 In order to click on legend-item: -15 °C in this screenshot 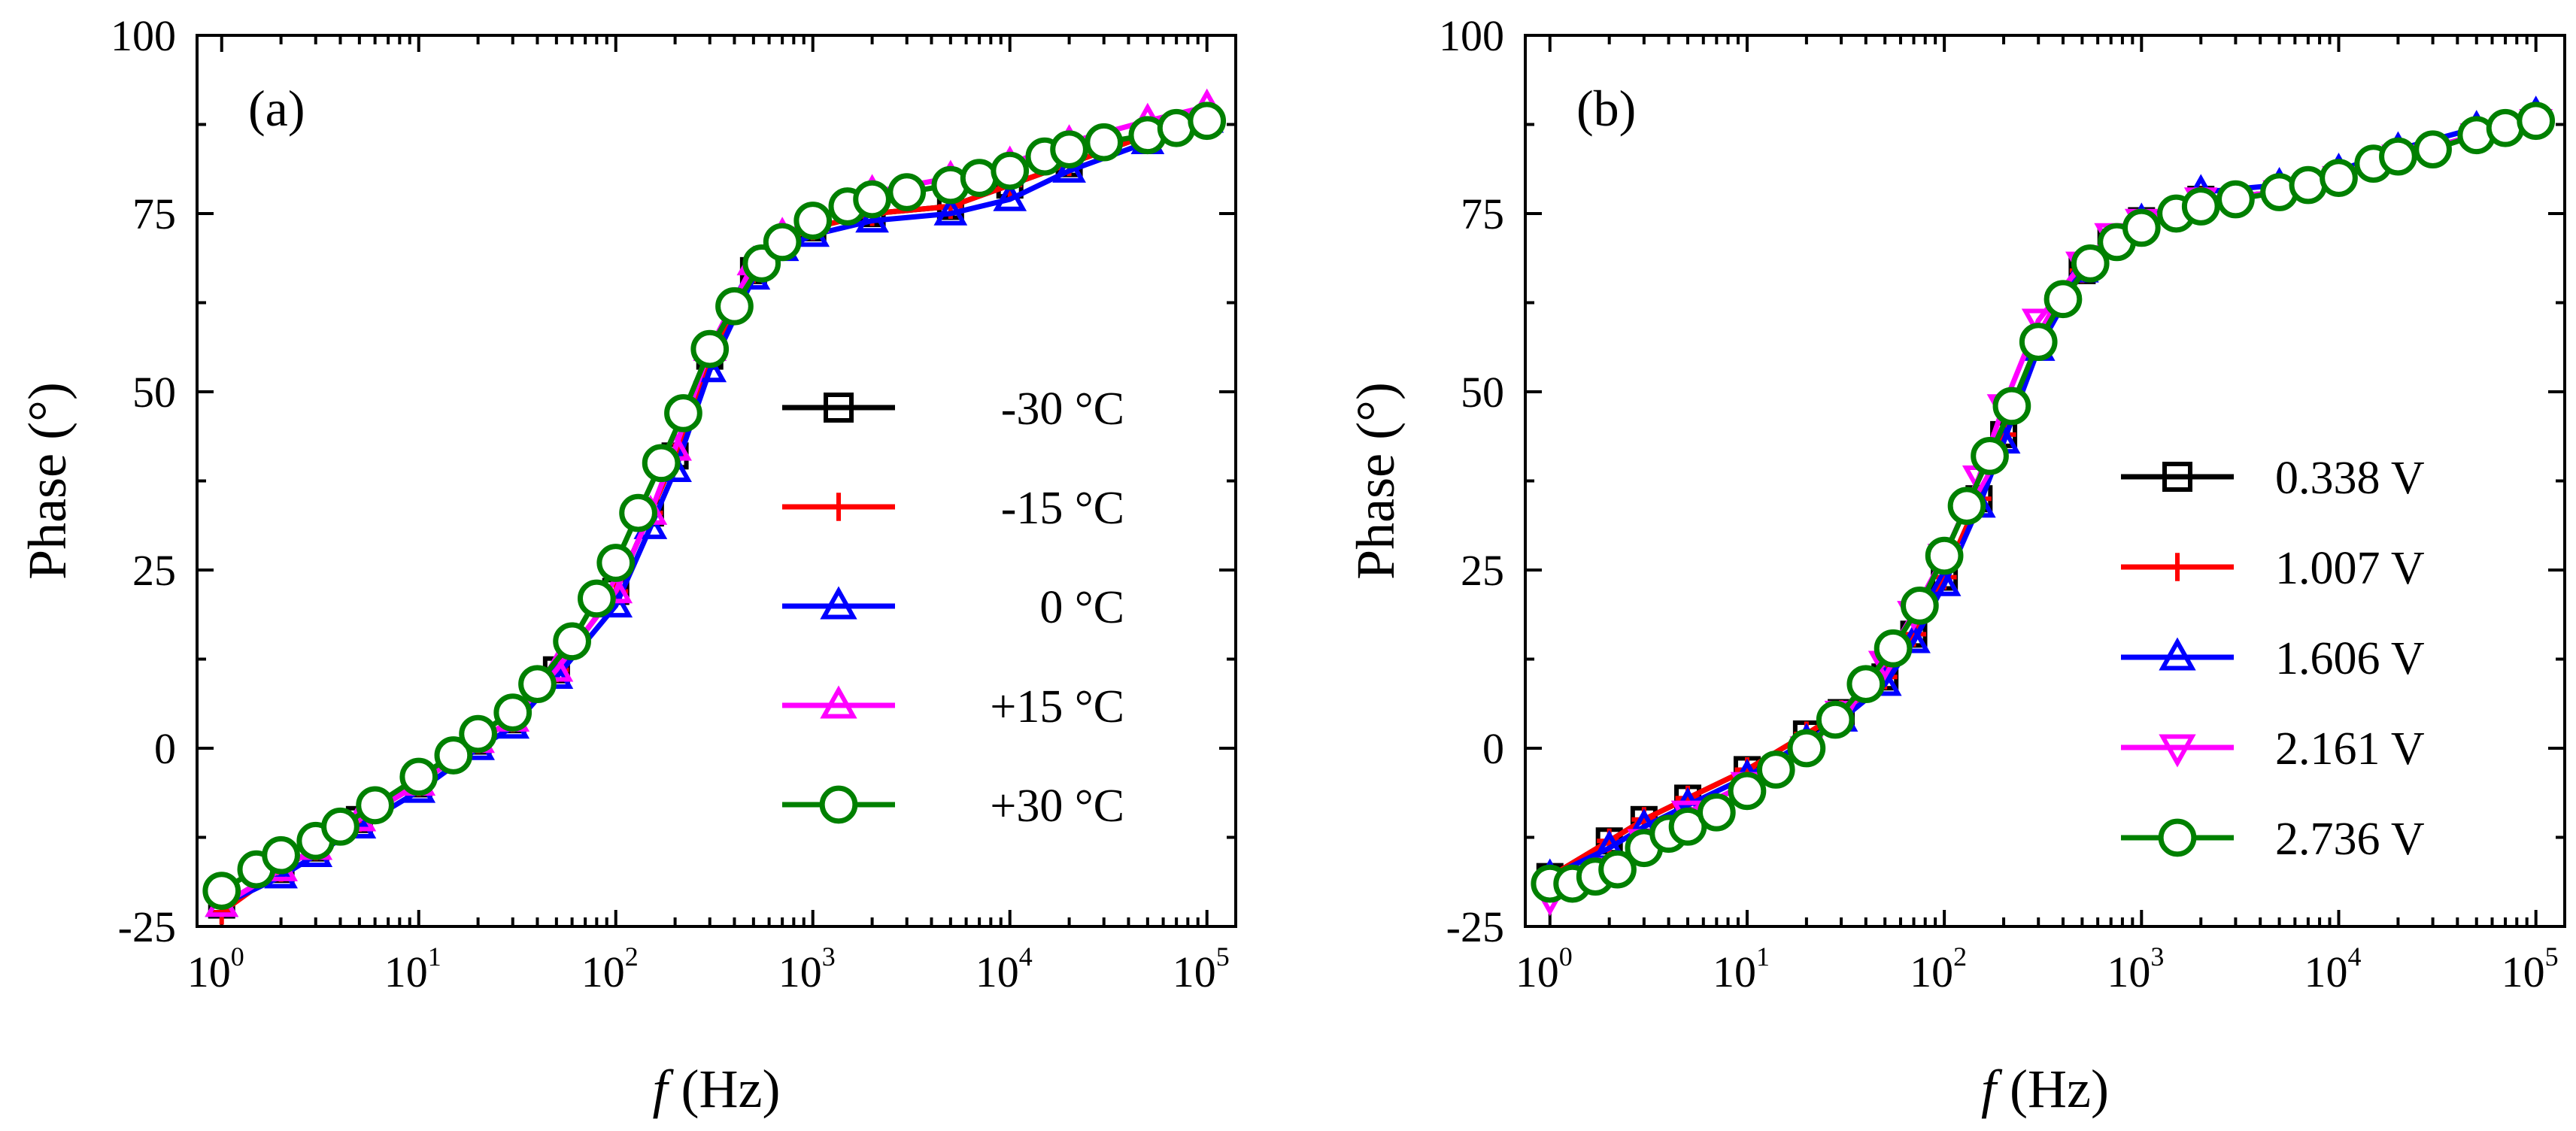, I will do `click(953, 508)`.